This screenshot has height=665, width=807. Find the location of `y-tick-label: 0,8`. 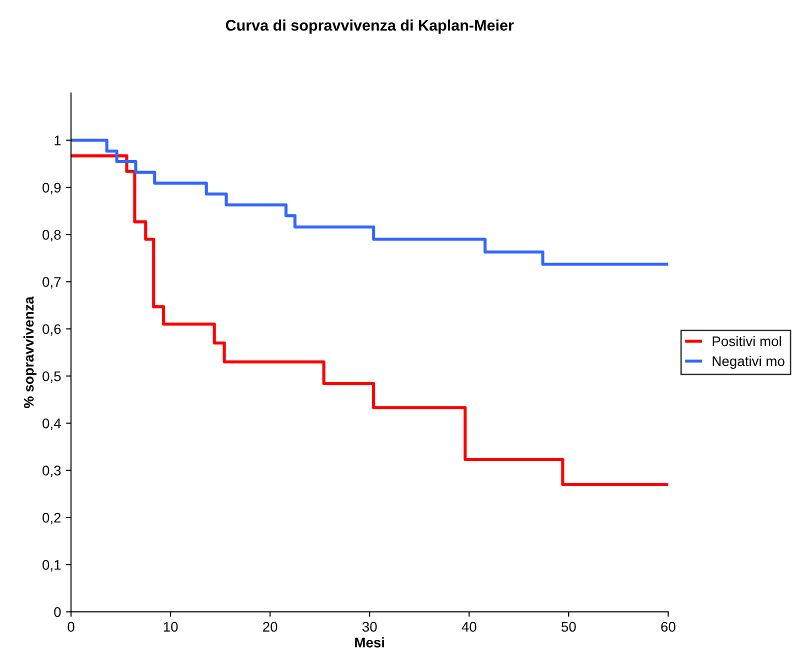

y-tick-label: 0,8 is located at coordinates (51, 236).